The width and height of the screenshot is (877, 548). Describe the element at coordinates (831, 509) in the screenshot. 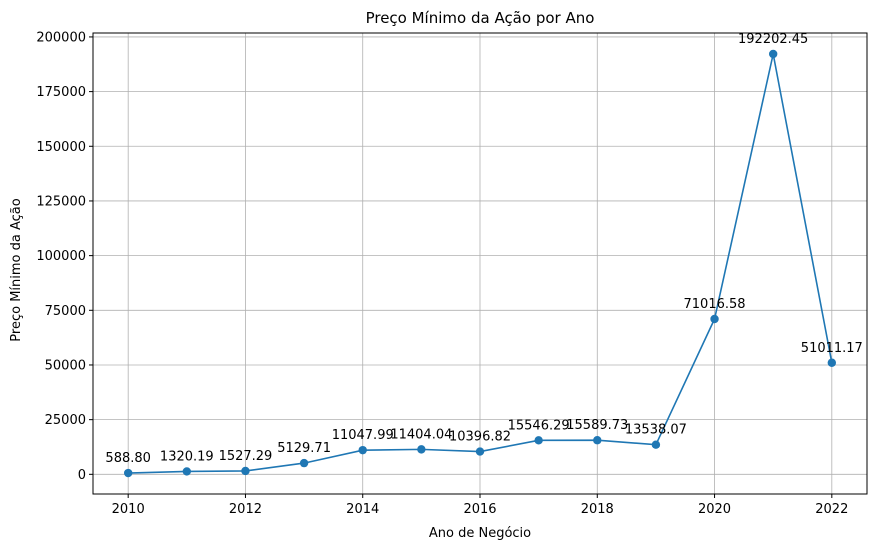

I see `x-tick-label: 2022` at that location.